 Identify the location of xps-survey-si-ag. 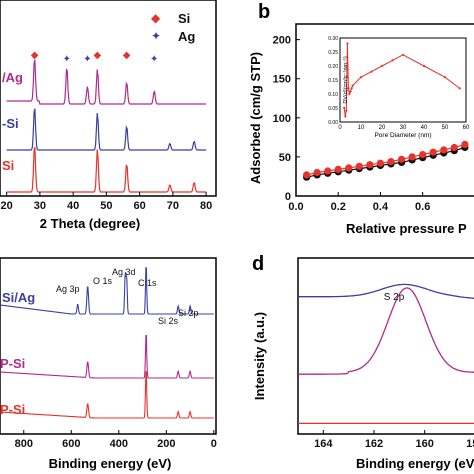
(107, 291).